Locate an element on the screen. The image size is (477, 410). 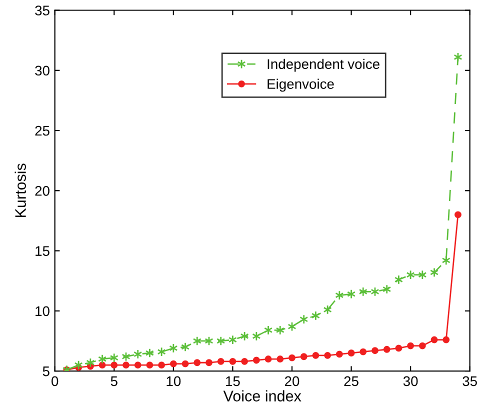
x-tick-label: 25 is located at coordinates (351, 381).